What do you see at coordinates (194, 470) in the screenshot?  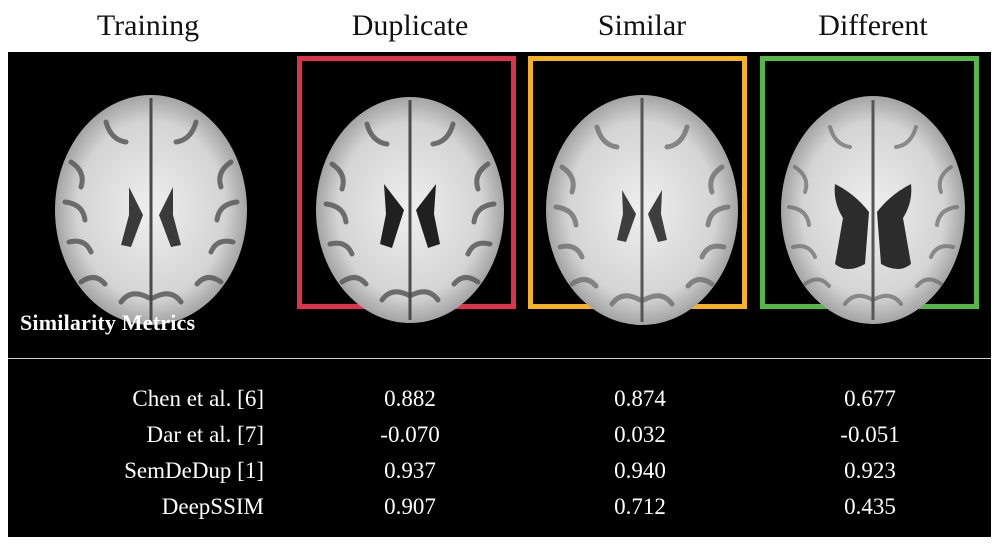 I see `metric-name: SemDeDup [1]` at bounding box center [194, 470].